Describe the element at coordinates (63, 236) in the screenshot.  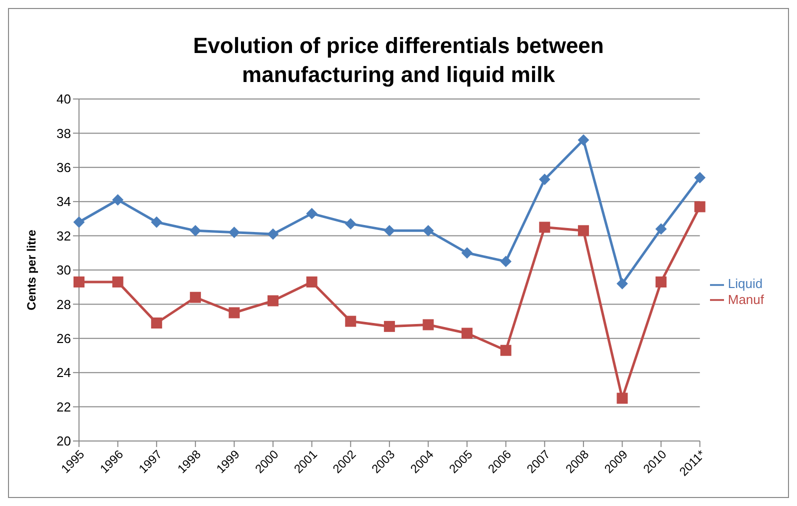
I see `y-tick-label: 32` at that location.